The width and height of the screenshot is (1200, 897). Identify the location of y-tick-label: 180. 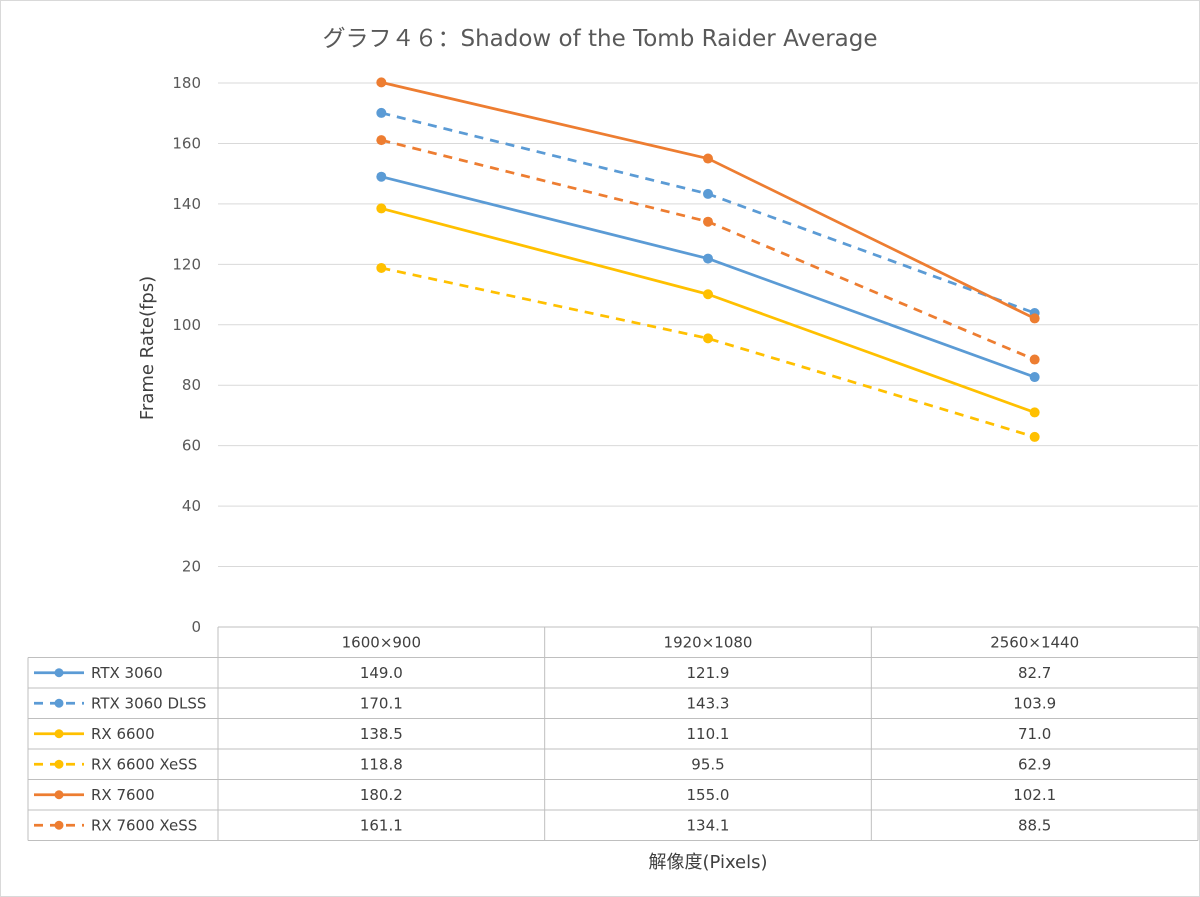
(186, 83).